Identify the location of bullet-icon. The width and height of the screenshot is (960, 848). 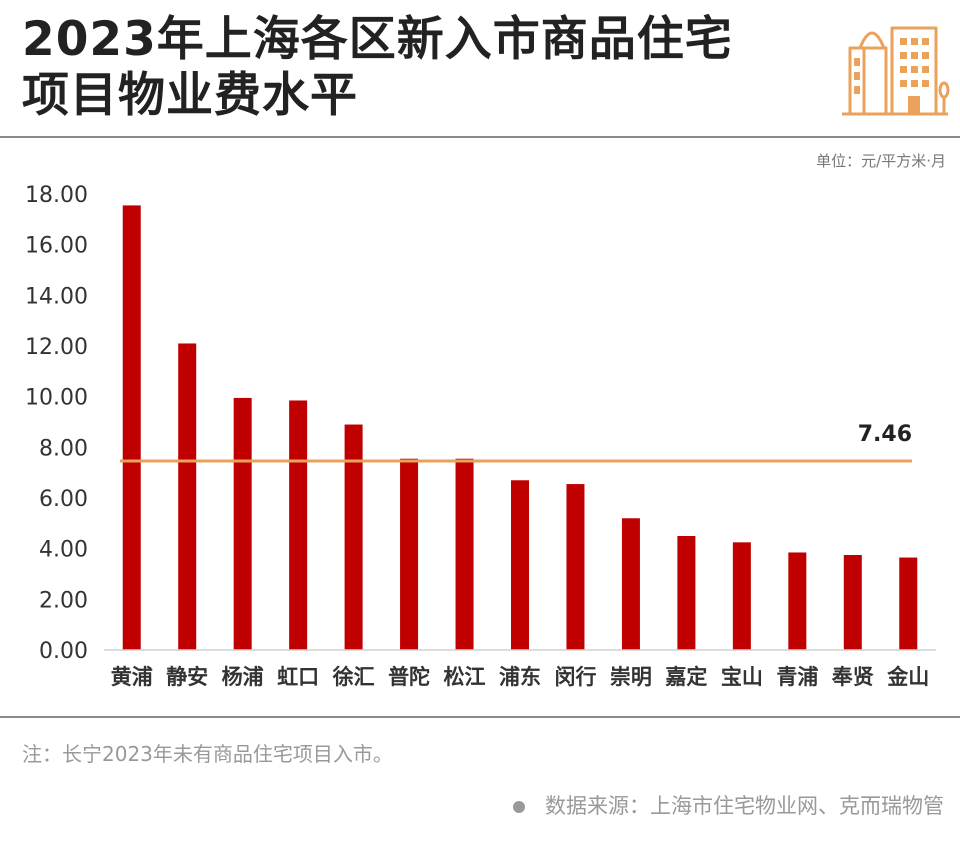
(519, 807).